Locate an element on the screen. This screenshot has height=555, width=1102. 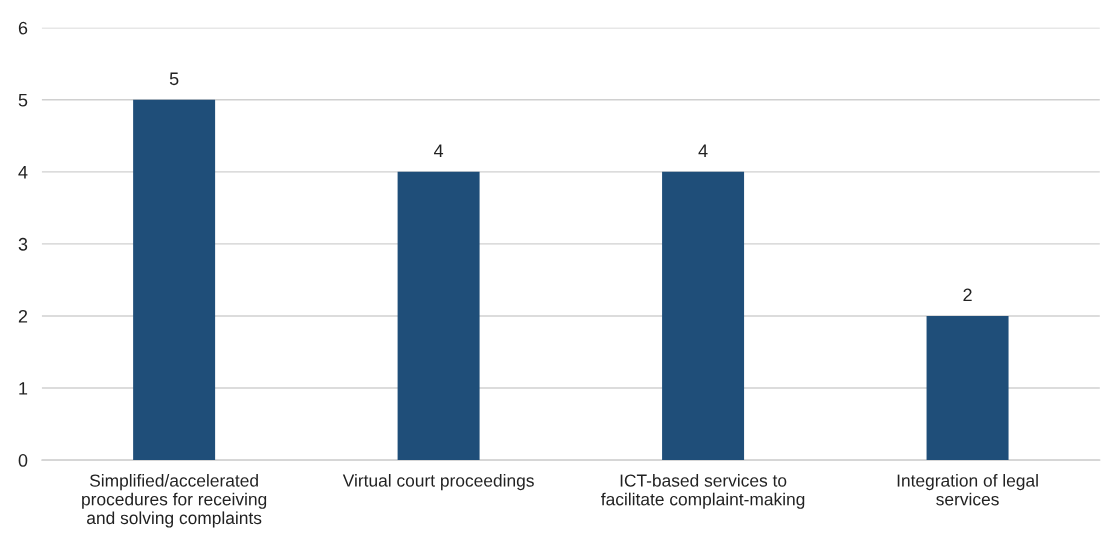
y-tick-label: 6 is located at coordinates (23, 28).